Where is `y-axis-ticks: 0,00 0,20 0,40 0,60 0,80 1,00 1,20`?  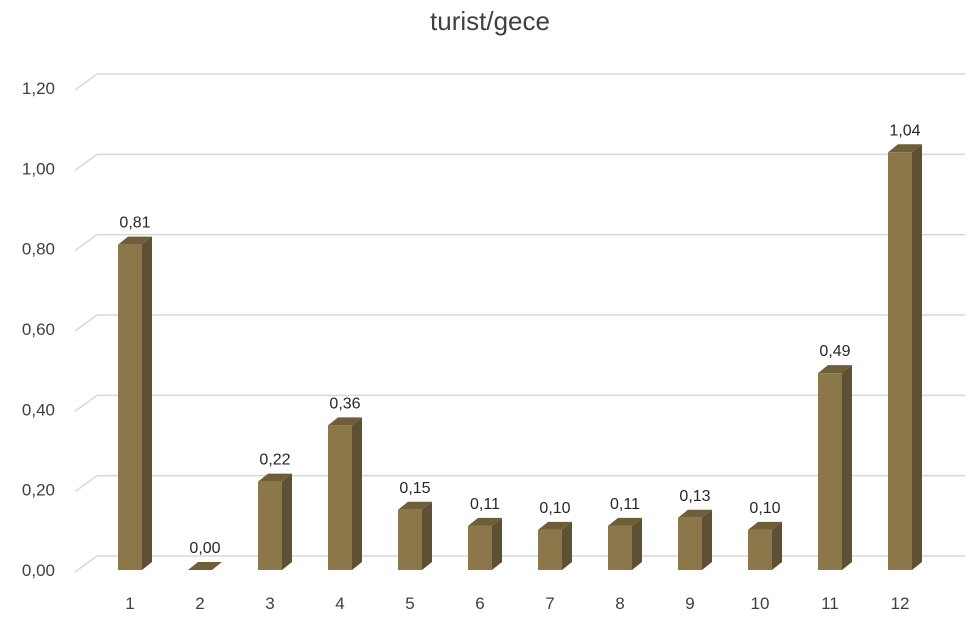
y-axis-ticks: 0,00 0,20 0,40 0,60 0,80 1,00 1,20 is located at coordinates (38, 329).